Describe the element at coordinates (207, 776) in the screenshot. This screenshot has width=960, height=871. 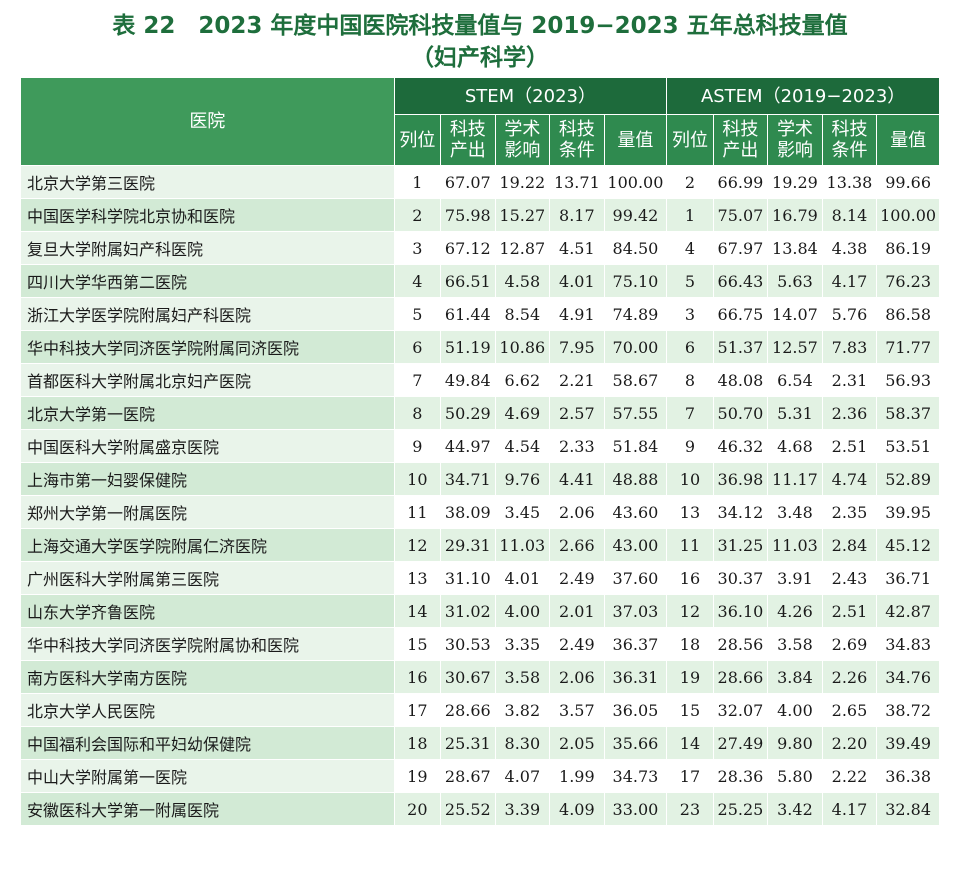
I see `hospital-name-cell: 中山大学附属第一医院` at that location.